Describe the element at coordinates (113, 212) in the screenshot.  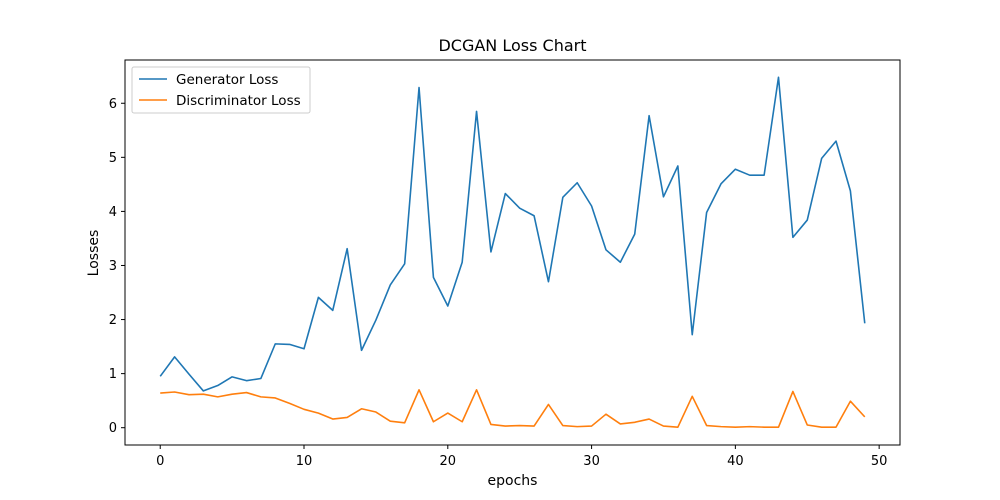
I see `y-tick-label: 4` at that location.